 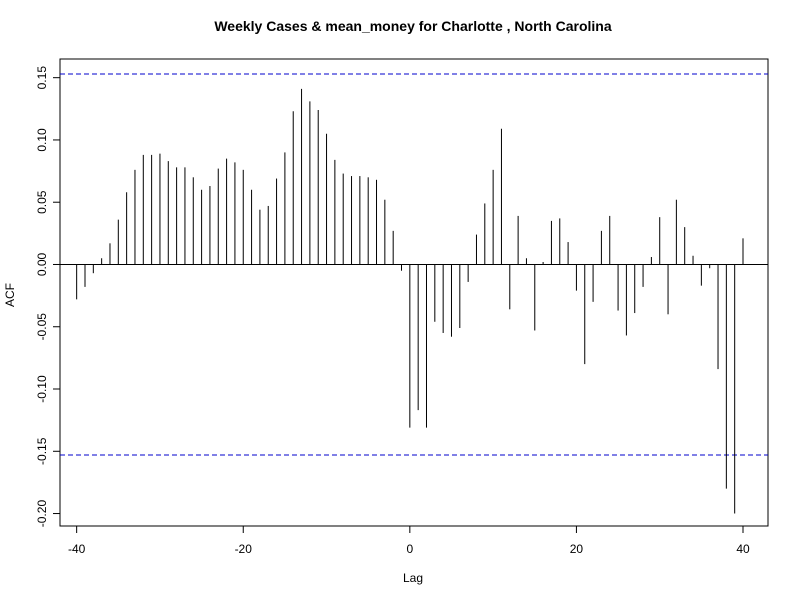 I want to click on y-tick-label: 0.00, so click(x=42, y=264).